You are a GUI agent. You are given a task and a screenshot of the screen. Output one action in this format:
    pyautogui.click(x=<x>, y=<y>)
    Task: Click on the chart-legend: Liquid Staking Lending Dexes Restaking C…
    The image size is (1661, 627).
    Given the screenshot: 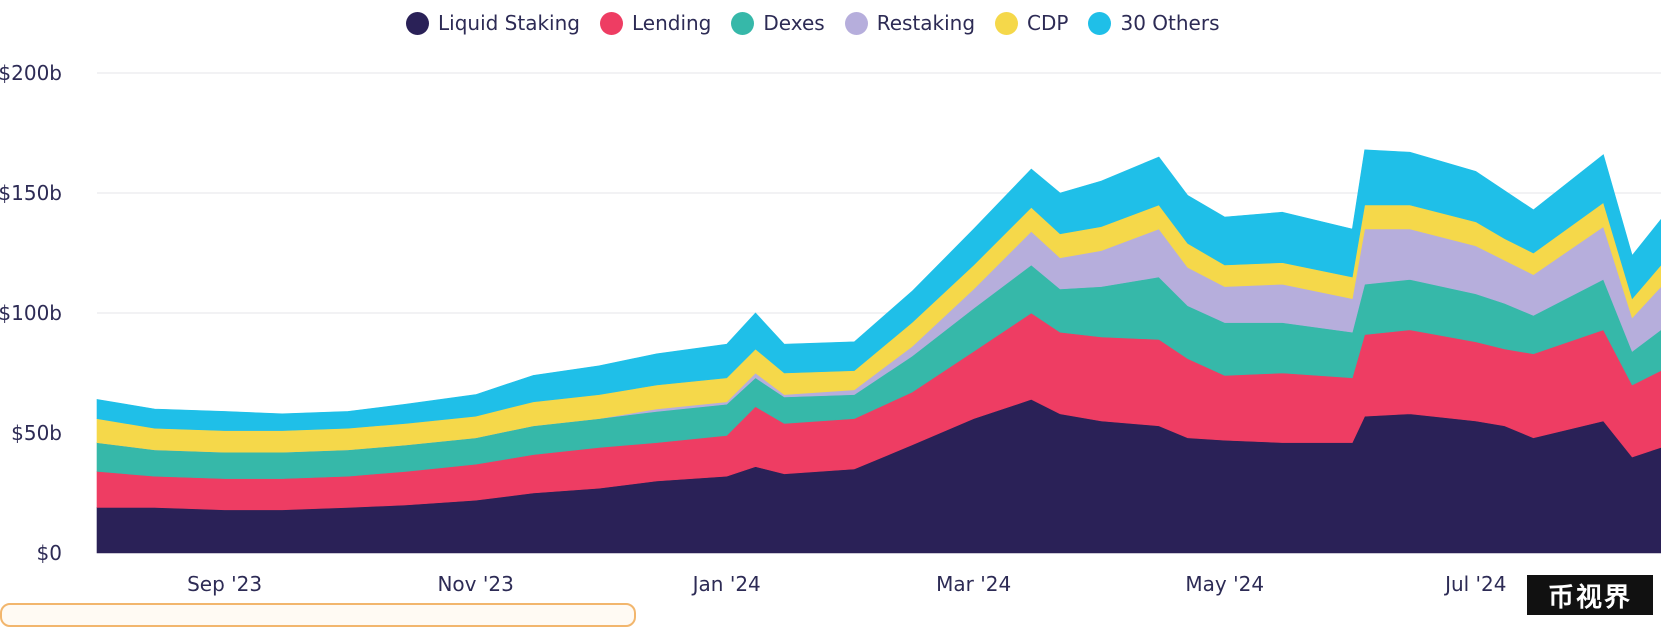 What is the action you would take?
    pyautogui.click(x=813, y=23)
    